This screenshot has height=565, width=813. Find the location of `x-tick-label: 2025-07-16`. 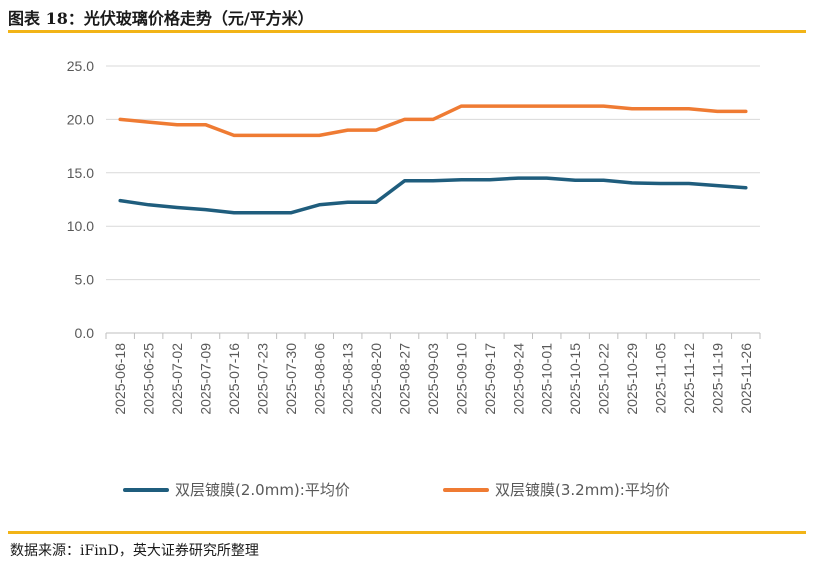

x-tick-label: 2025-07-16 is located at coordinates (234, 379).